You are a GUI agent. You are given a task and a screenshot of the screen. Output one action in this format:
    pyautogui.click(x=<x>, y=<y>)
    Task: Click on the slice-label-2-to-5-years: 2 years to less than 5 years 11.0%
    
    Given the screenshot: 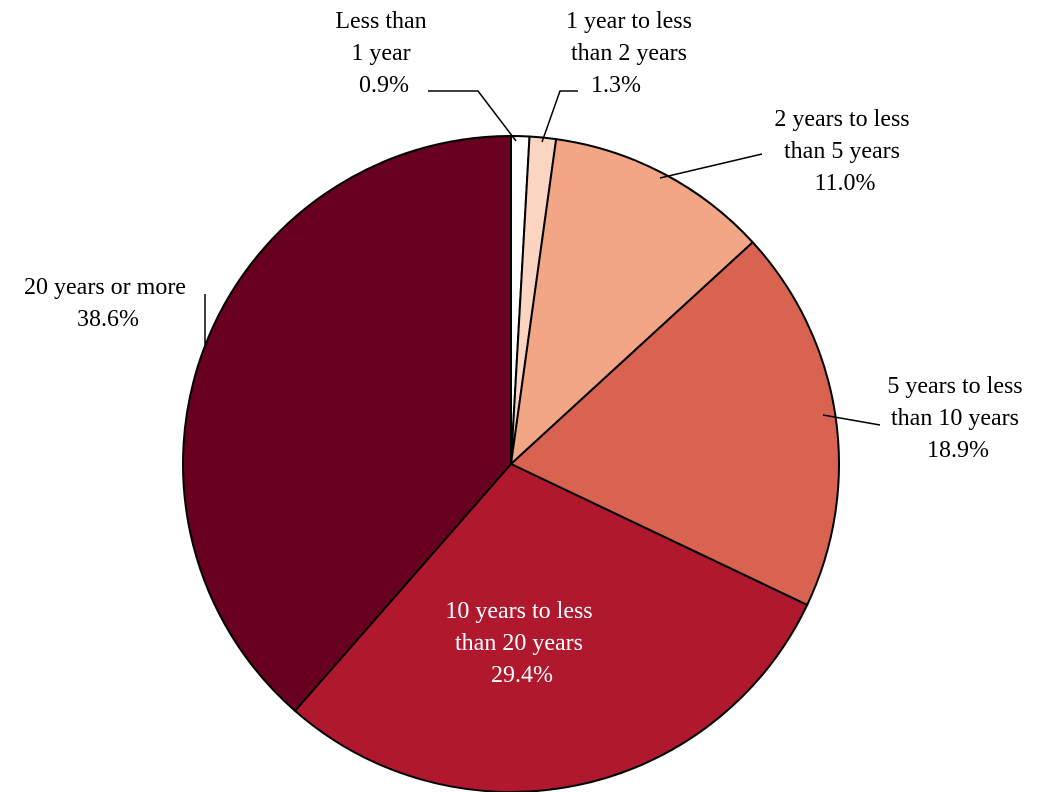 What is the action you would take?
    pyautogui.click(x=844, y=151)
    